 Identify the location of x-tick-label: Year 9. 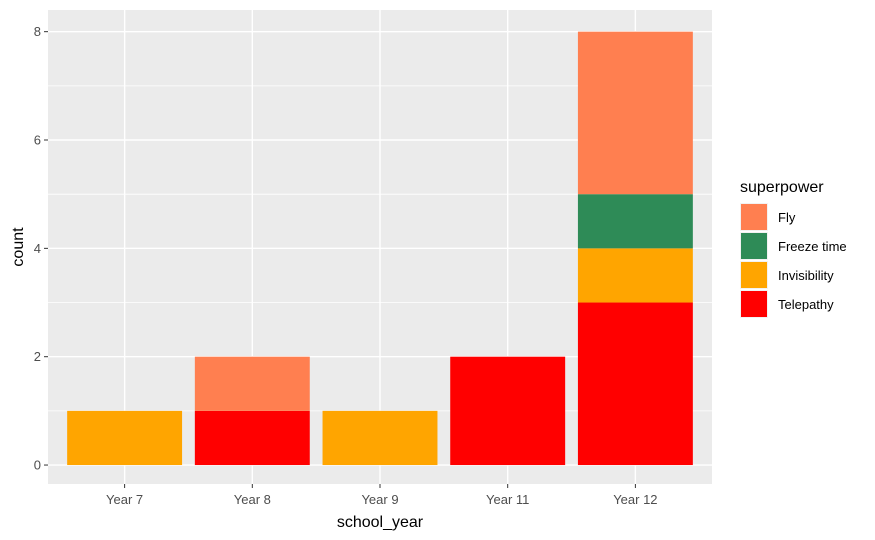
(379, 499).